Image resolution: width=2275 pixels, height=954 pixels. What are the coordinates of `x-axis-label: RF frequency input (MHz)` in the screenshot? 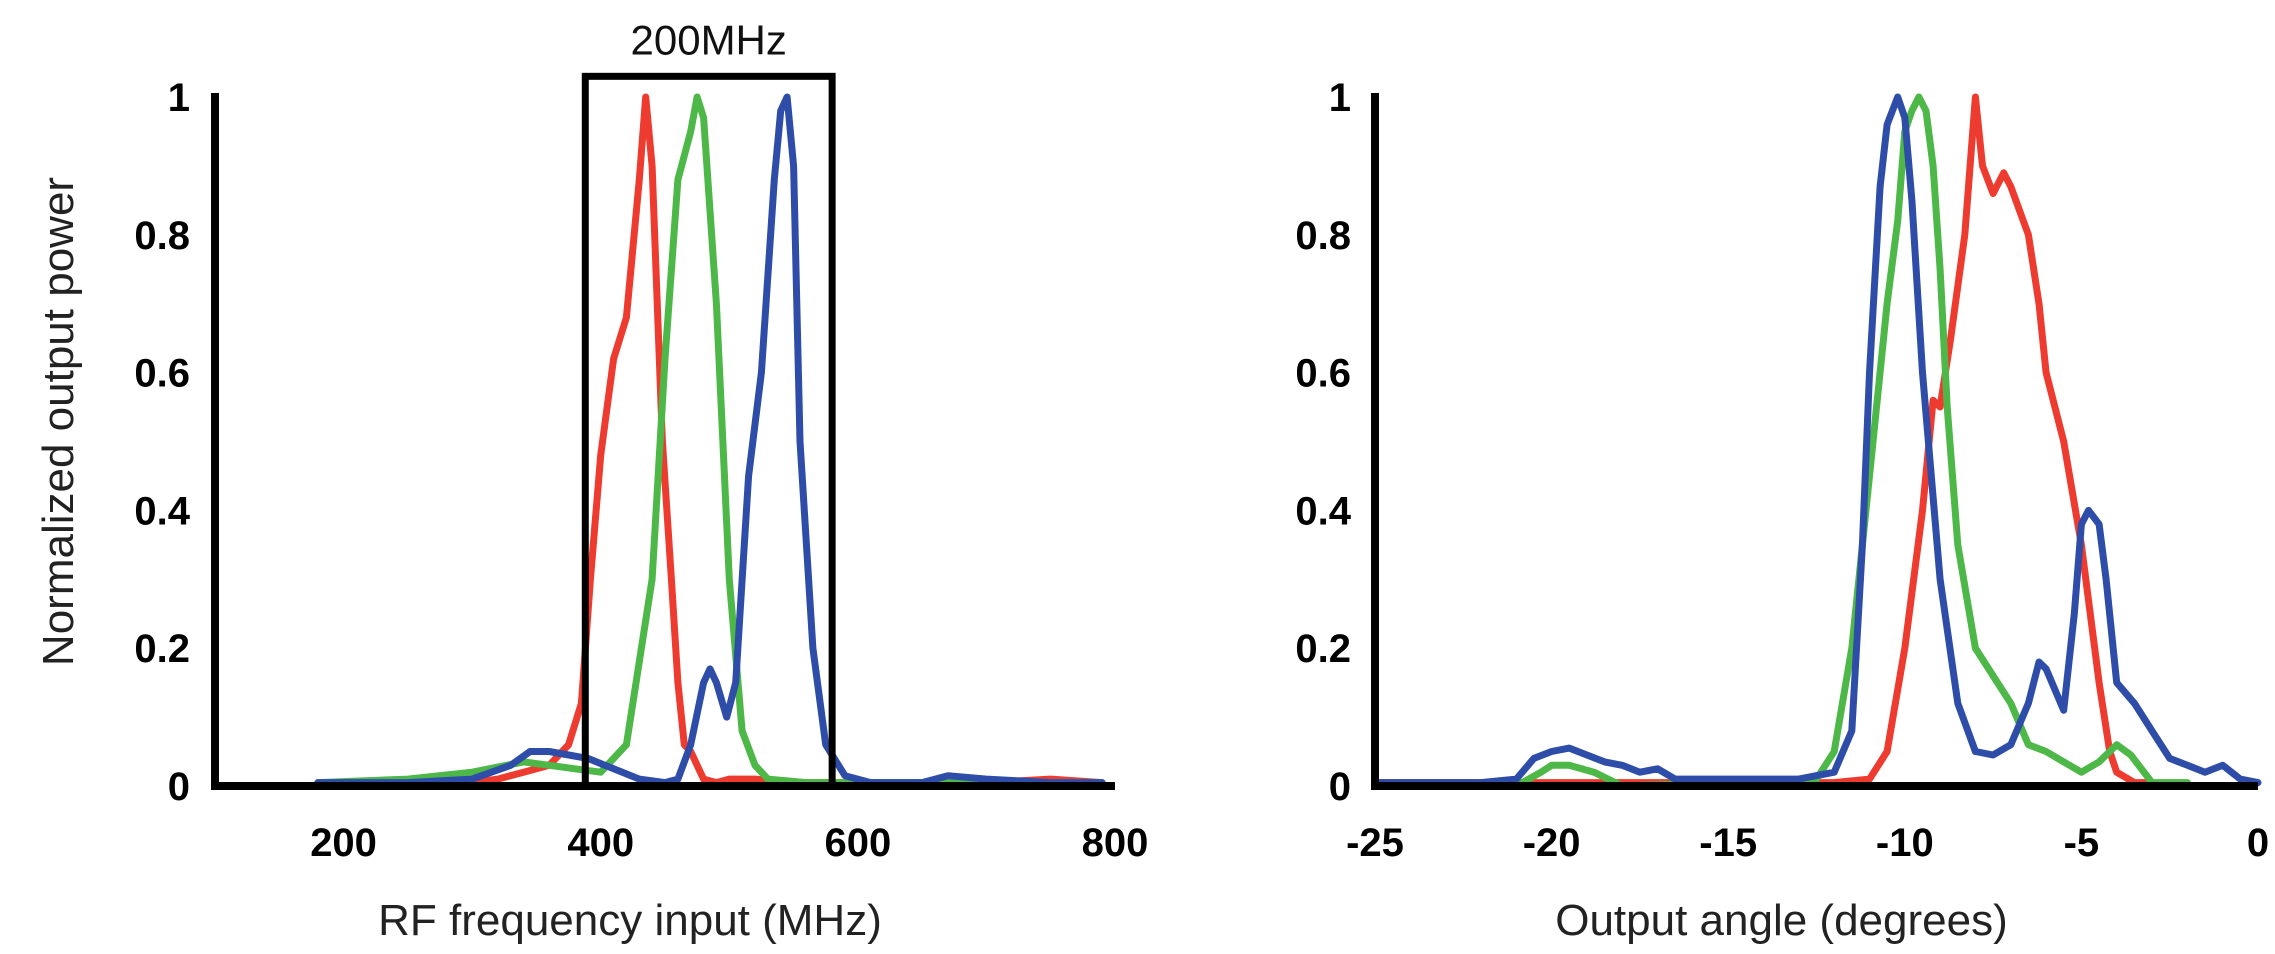 It's located at (630, 920).